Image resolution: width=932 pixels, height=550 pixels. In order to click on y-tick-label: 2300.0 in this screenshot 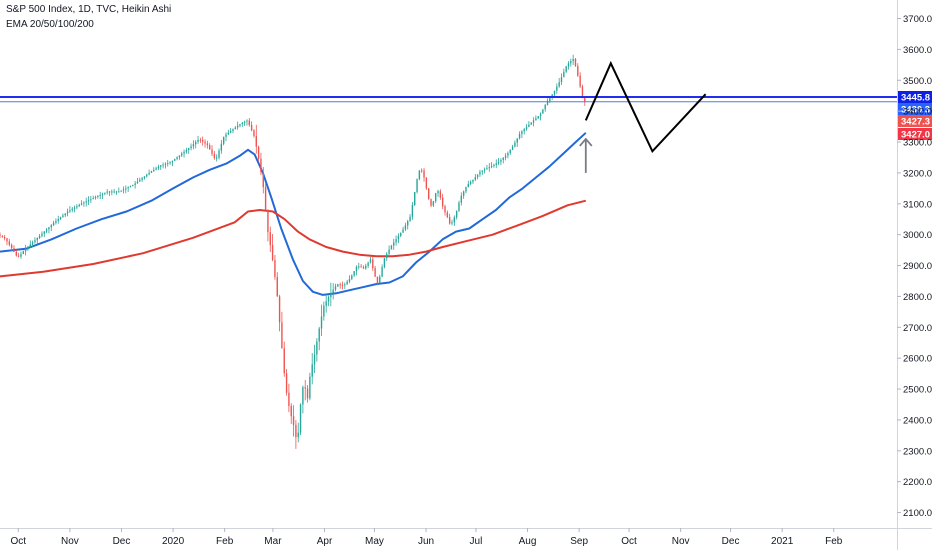, I will do `click(917, 451)`.